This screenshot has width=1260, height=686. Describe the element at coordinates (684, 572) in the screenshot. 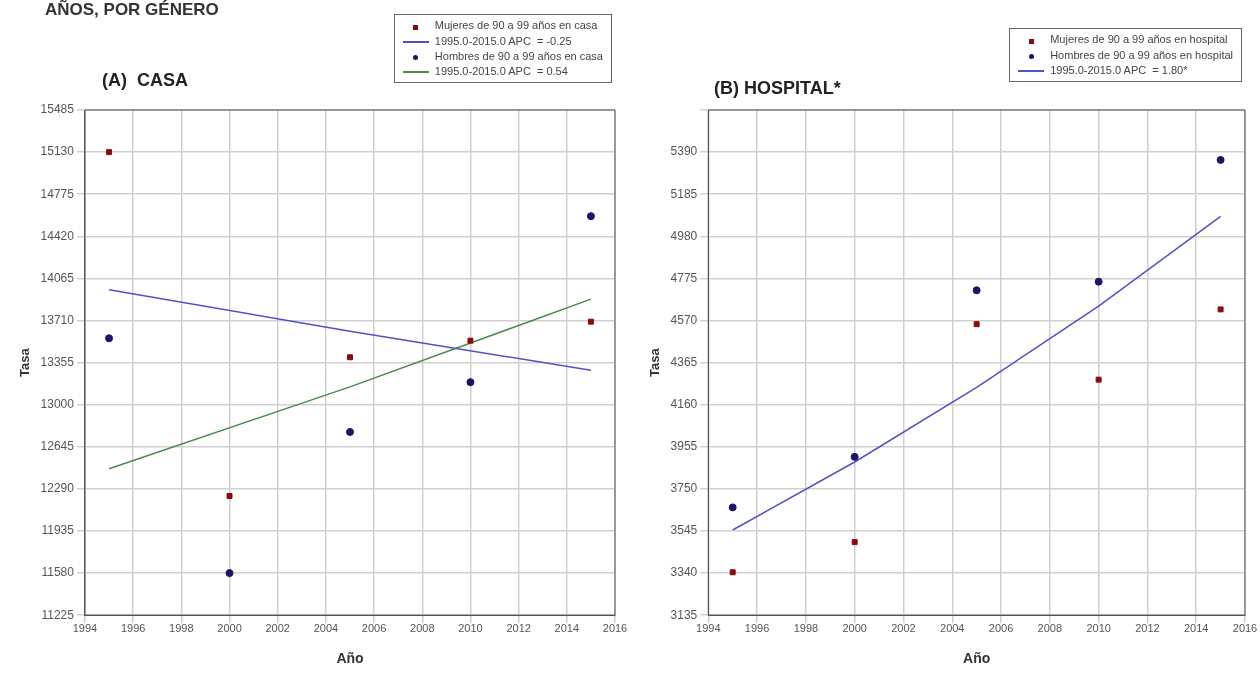

I see `y-tick-label: 3340` at that location.